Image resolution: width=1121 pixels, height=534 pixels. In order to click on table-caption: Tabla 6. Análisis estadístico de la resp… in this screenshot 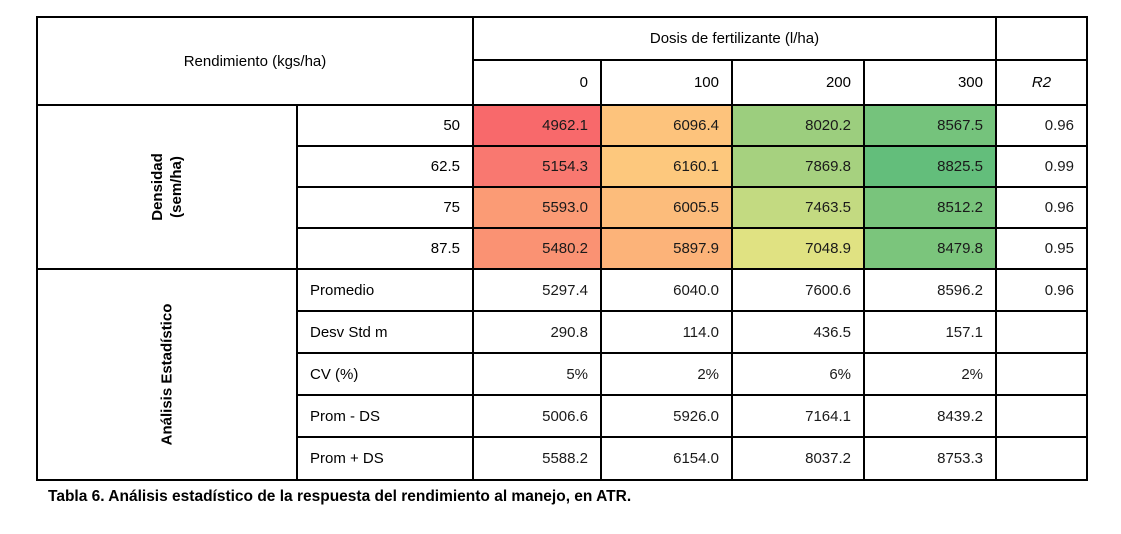, I will do `click(340, 496)`.